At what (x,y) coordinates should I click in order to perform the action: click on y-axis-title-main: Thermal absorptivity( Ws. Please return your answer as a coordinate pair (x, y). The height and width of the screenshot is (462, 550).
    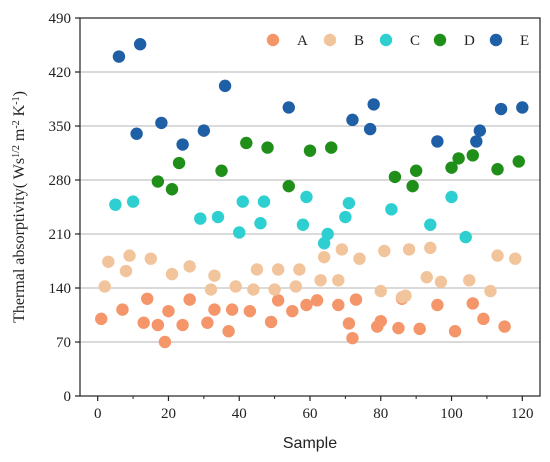
    Looking at the image, I should click on (19, 240).